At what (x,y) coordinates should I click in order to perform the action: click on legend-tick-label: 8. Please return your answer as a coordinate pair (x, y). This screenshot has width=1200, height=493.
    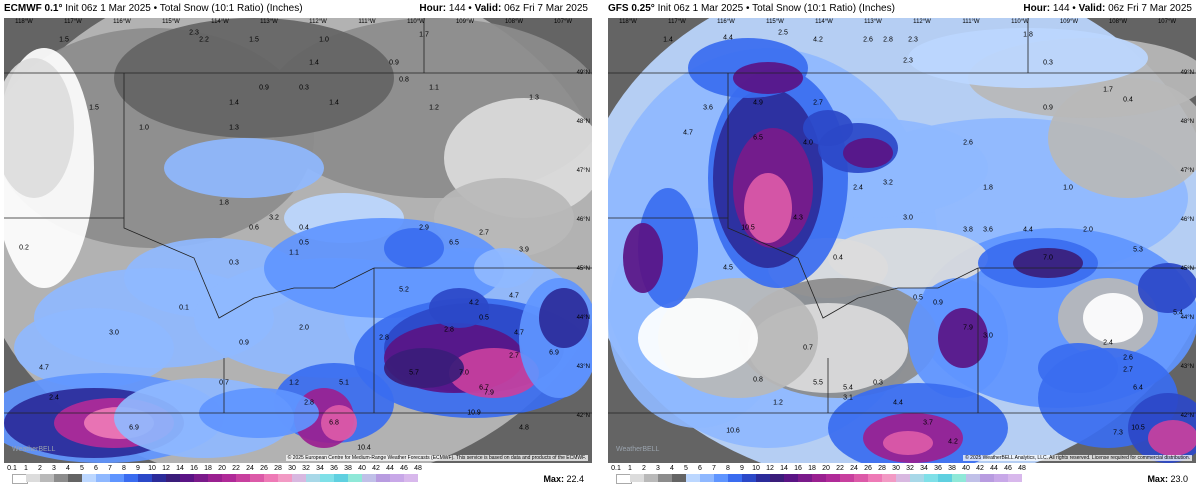
    Looking at the image, I should click on (124, 468).